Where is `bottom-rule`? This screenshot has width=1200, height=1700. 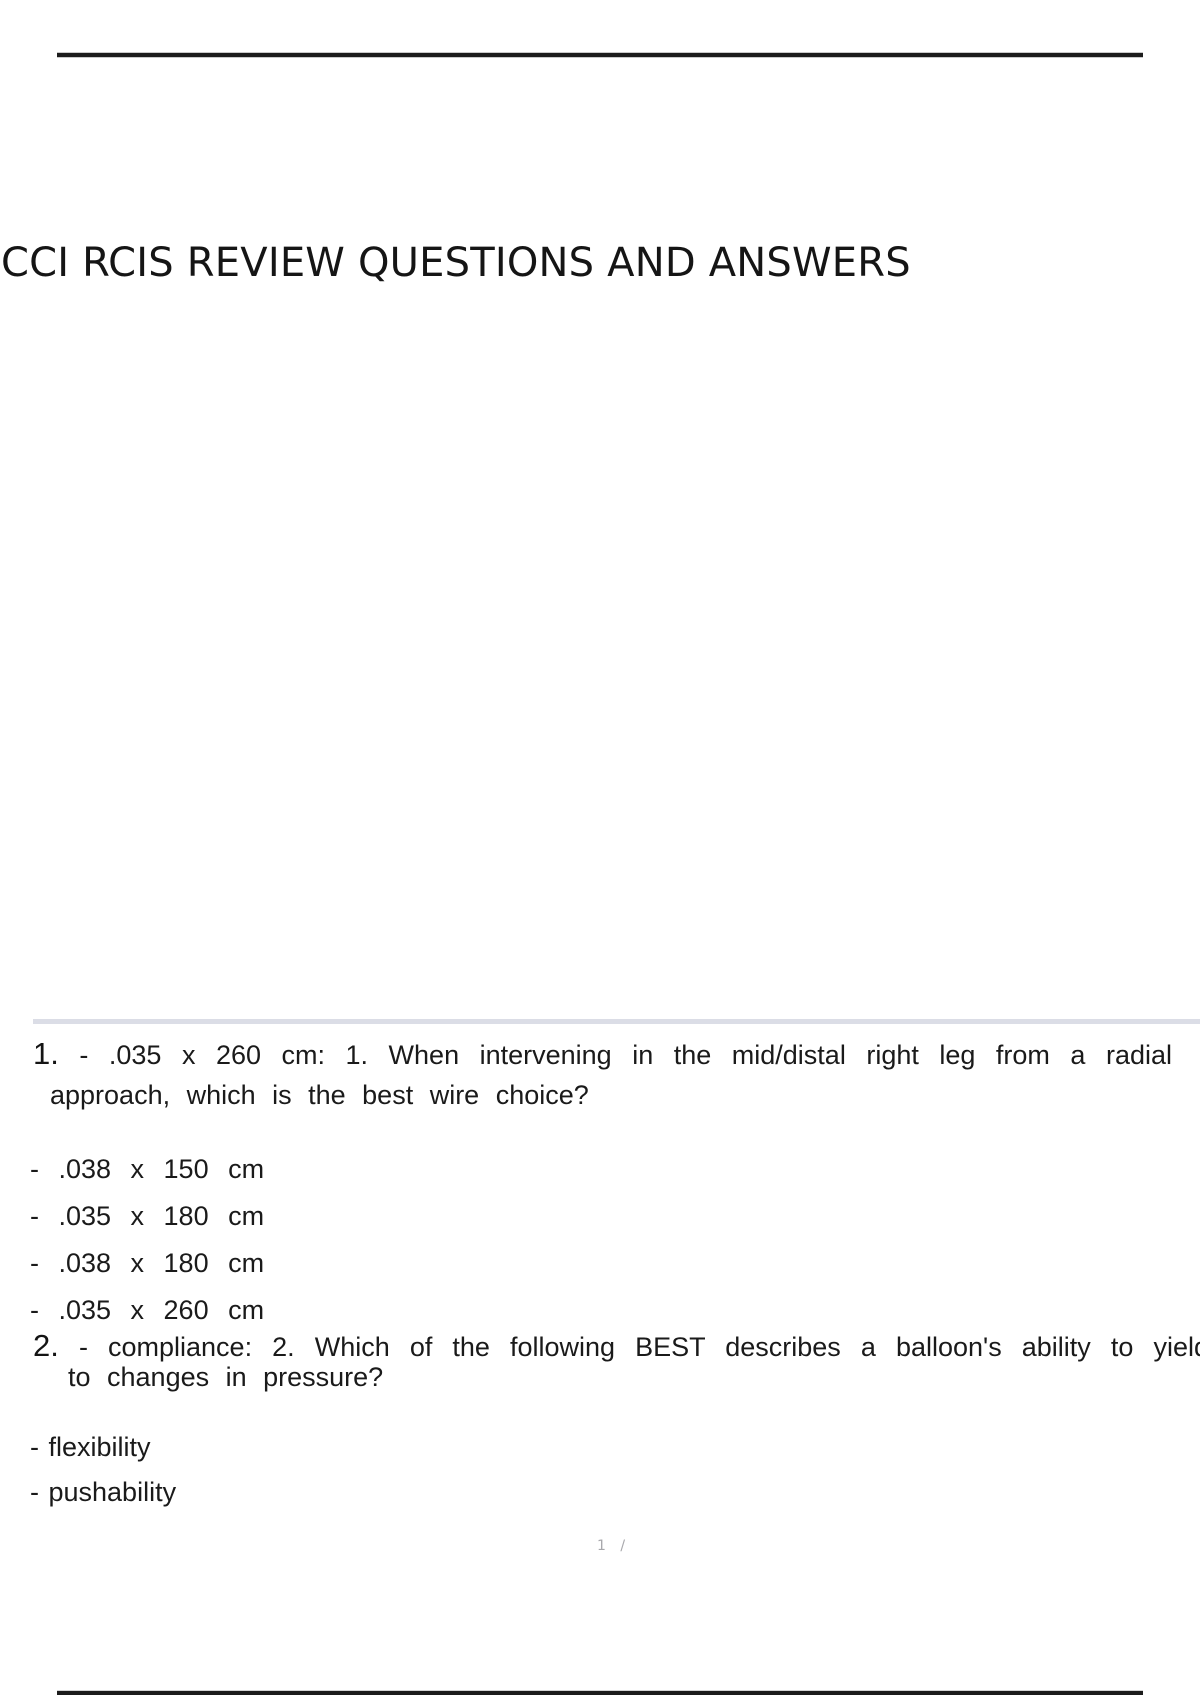
bottom-rule is located at coordinates (600, 1693).